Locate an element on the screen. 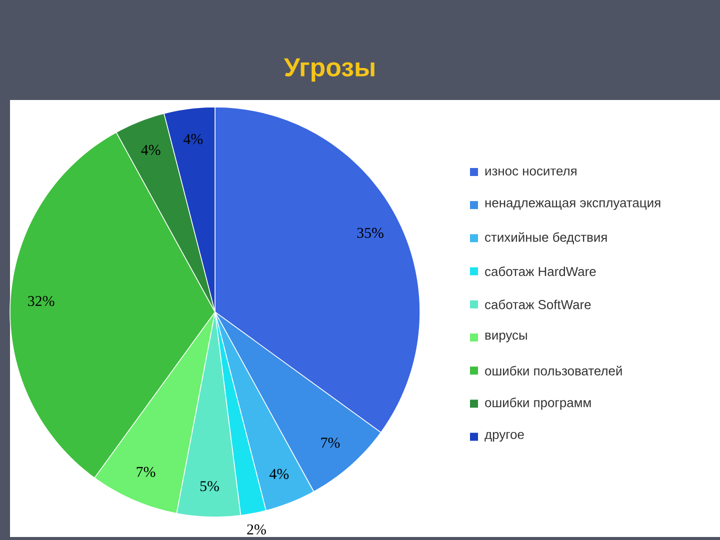  legend-label: ненадлежащая эксплуатация is located at coordinates (572, 205).